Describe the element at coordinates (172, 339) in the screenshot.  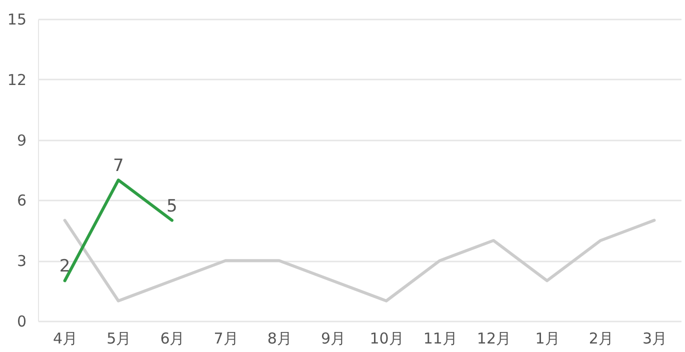
I see `x-tick-label: 6月` at that location.